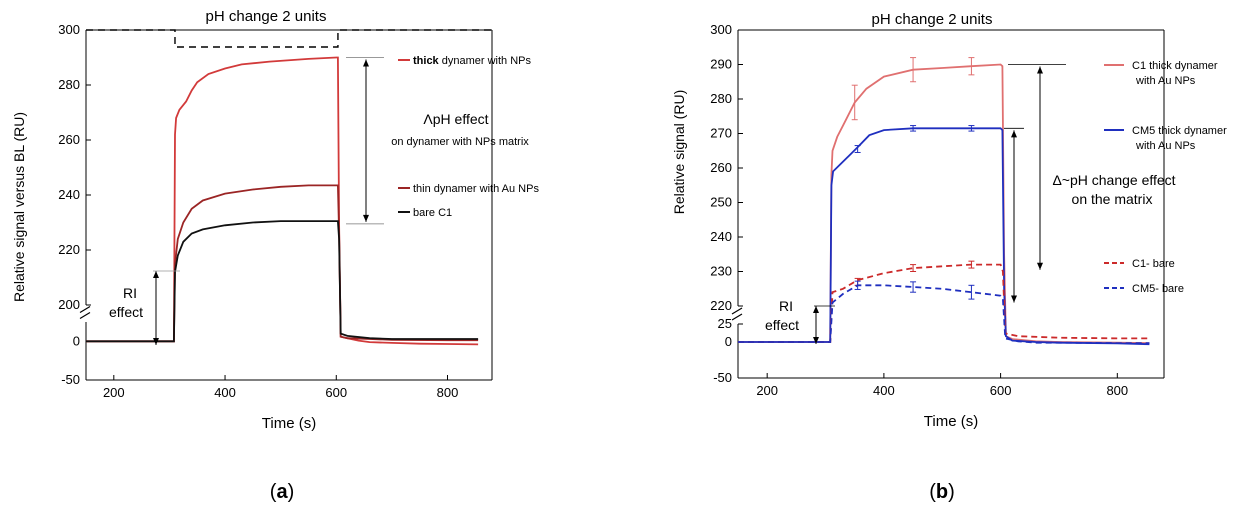 This screenshot has height=508, width=1254. I want to click on y-tick-label: 200, so click(69, 304).